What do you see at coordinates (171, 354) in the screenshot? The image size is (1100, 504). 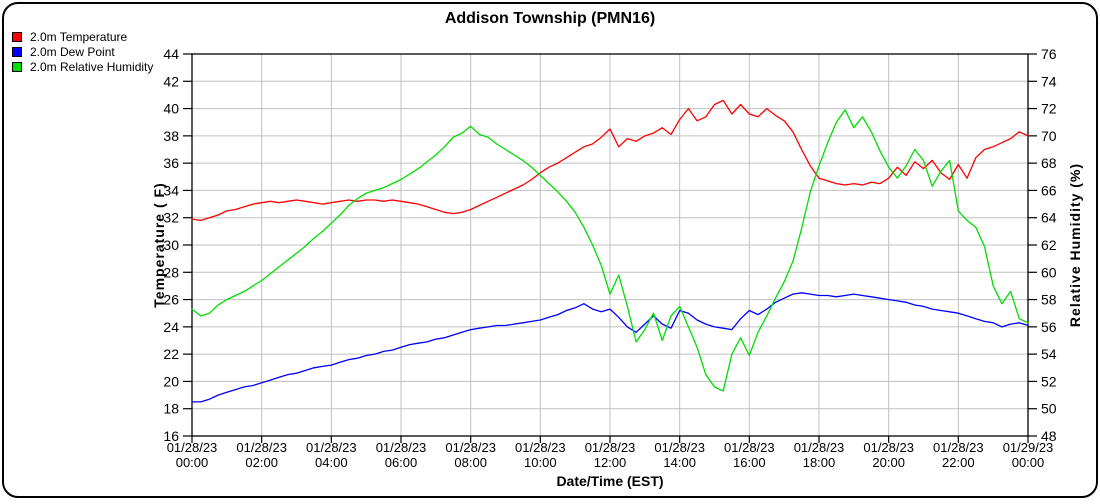 I see `y-left-tick-label: 22` at bounding box center [171, 354].